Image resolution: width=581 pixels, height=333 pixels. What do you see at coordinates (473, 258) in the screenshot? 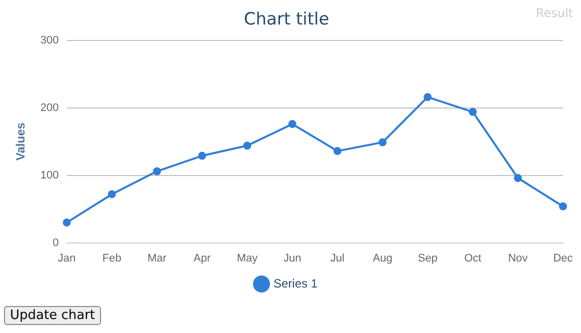
I see `x-tick-label: Oct` at bounding box center [473, 258].